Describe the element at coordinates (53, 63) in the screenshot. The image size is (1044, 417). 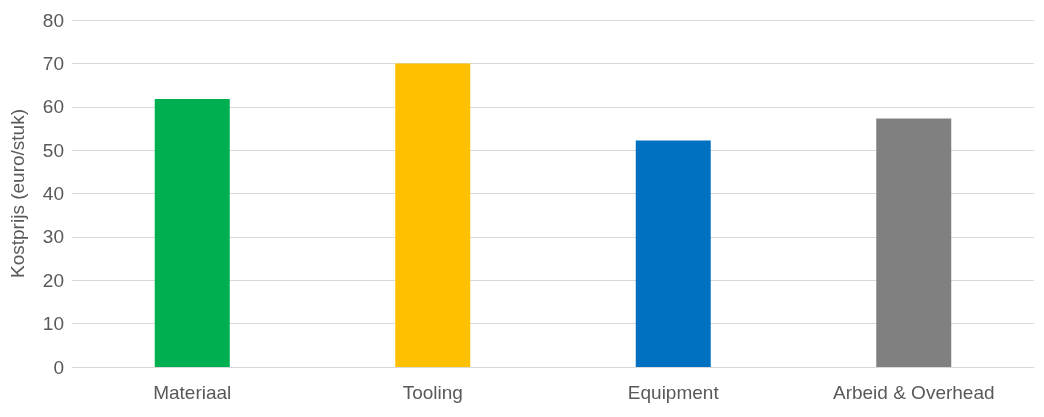
I see `y-tick-label: 70` at that location.